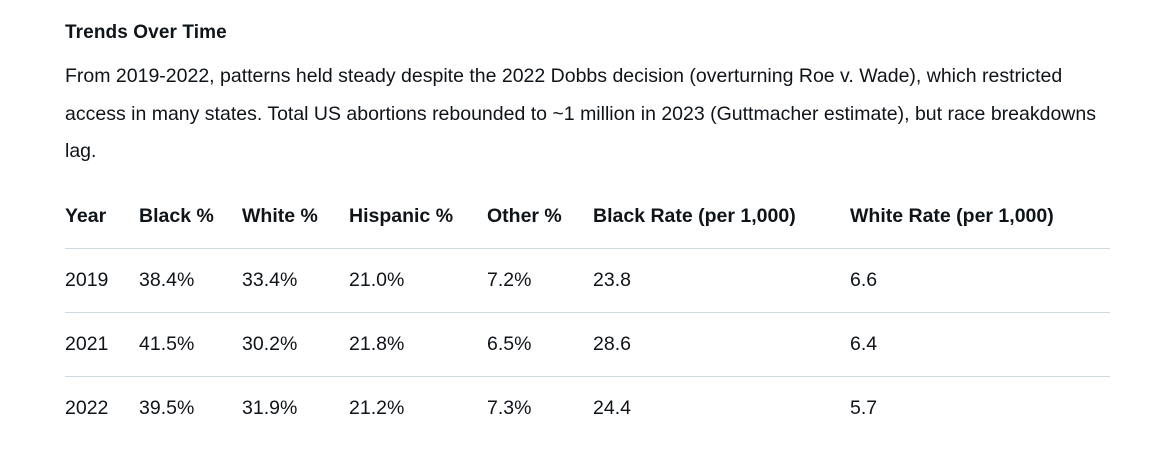 The height and width of the screenshot is (463, 1162). Describe the element at coordinates (146, 32) in the screenshot. I see `section-heading: Trends Over Time` at that location.